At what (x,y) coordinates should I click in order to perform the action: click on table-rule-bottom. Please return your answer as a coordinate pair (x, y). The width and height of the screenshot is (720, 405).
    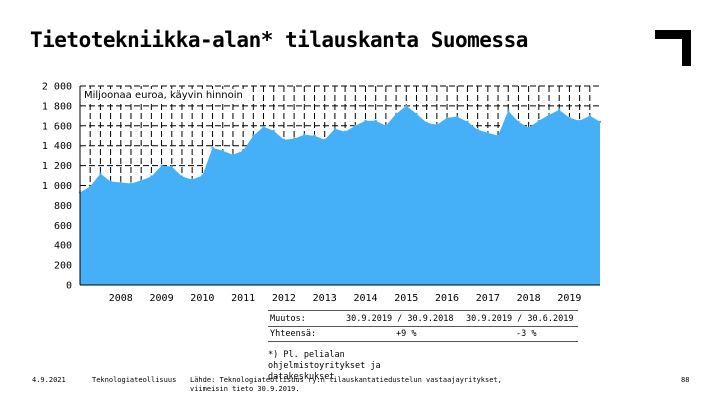
    Looking at the image, I should click on (423, 341).